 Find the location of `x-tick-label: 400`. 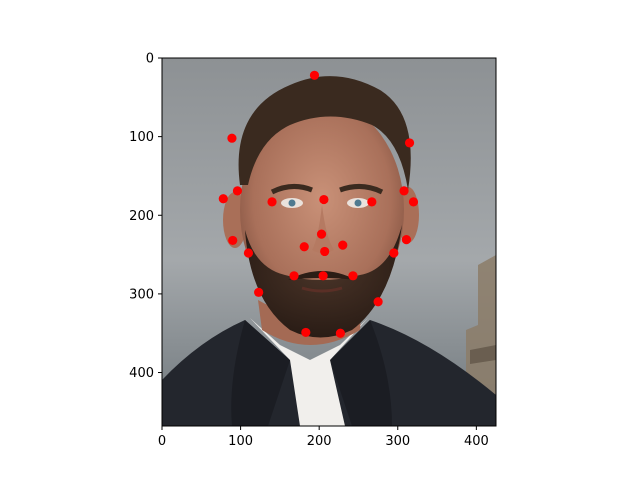

x-tick-label: 400 is located at coordinates (476, 441).